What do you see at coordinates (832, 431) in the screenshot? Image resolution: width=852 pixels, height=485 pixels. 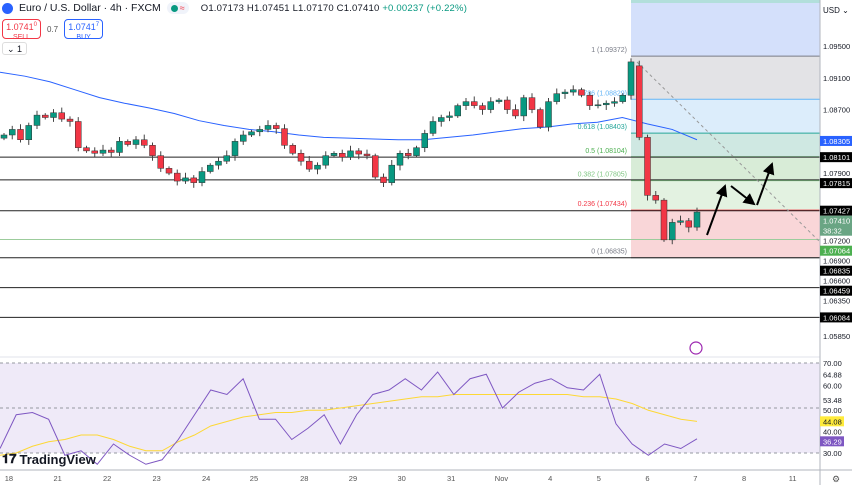 I see `rsi-axis-label: 40.00` at bounding box center [832, 431].